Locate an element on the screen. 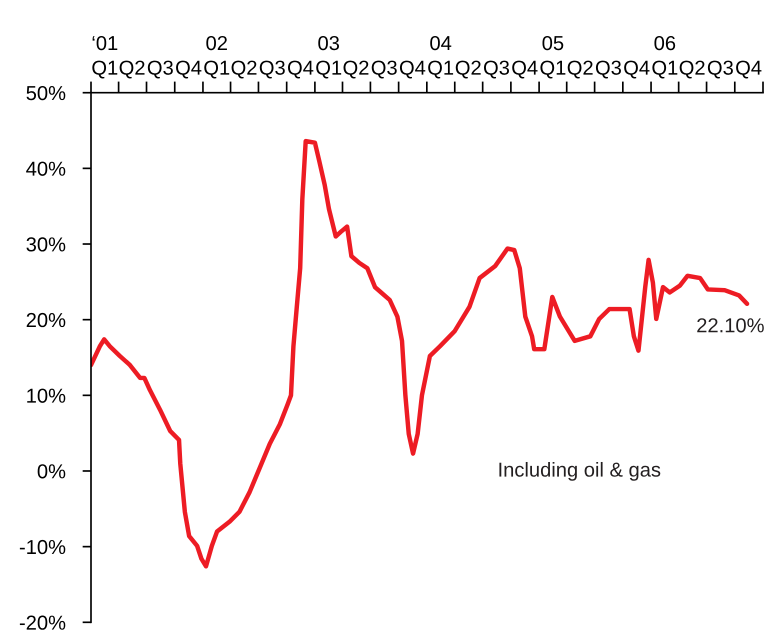 The width and height of the screenshot is (773, 635). annotation: Including oil & gas is located at coordinates (579, 471).